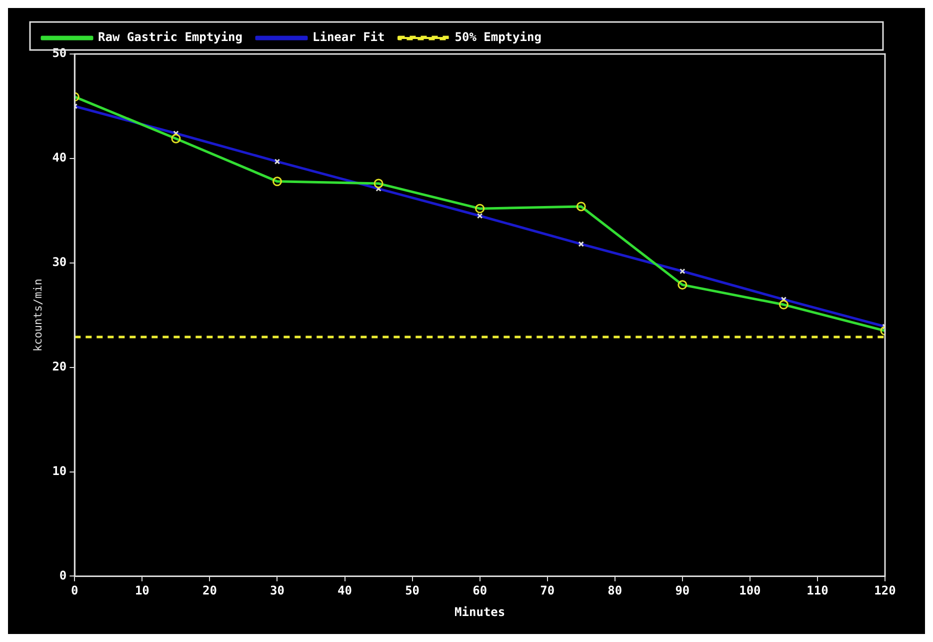  Describe the element at coordinates (59, 262) in the screenshot. I see `y-tick-label: 30` at that location.